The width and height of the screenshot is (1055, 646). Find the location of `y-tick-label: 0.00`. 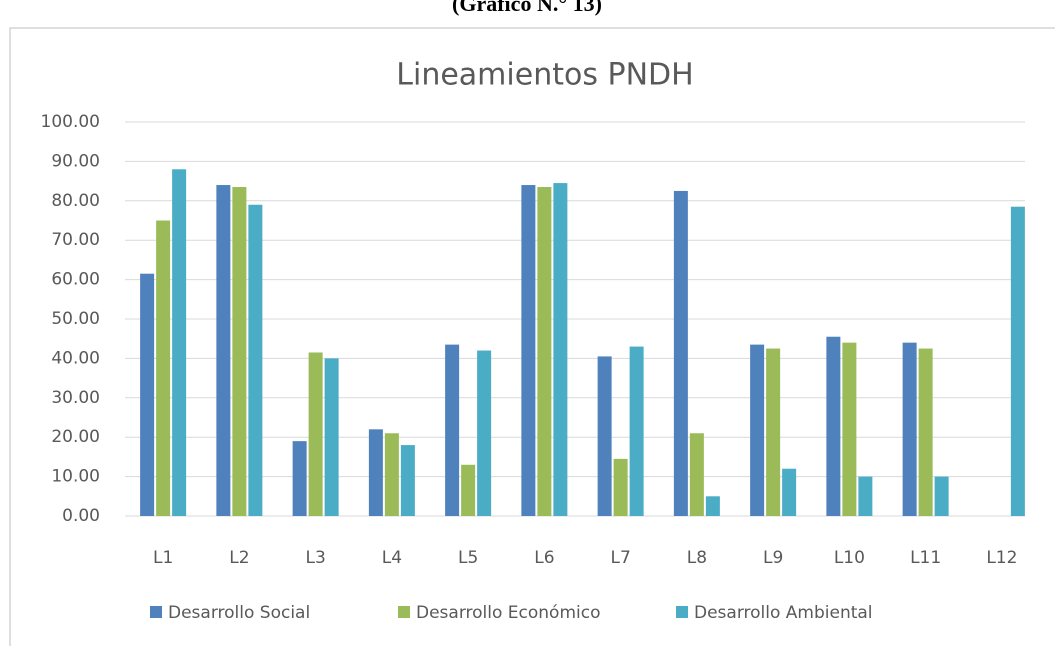

y-tick-label: 0.00 is located at coordinates (81, 516).